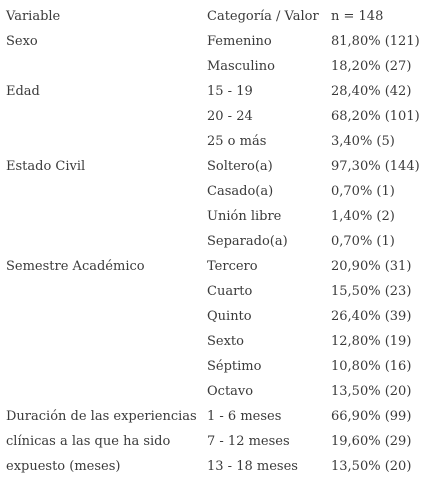 The height and width of the screenshot is (483, 427). I want to click on value-cell: 18,20% (27), so click(371, 66).